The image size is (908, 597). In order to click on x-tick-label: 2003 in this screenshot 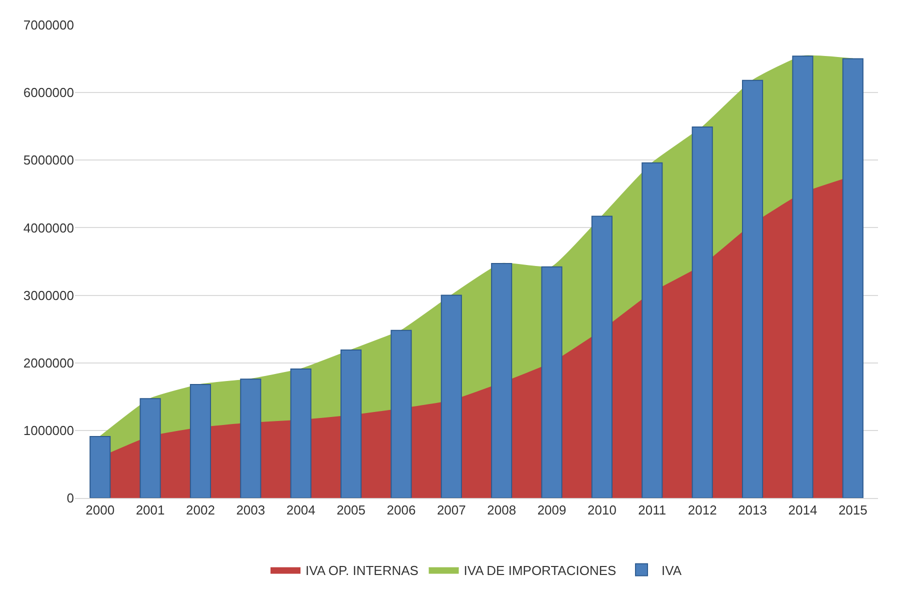, I will do `click(251, 510)`.